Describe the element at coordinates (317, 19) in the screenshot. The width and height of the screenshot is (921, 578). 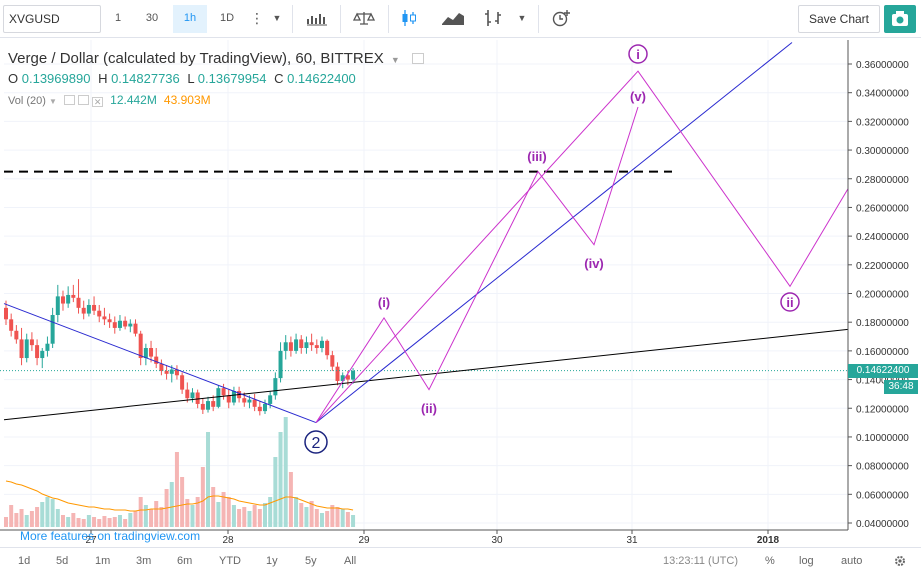
I see `indicators-icon` at that location.